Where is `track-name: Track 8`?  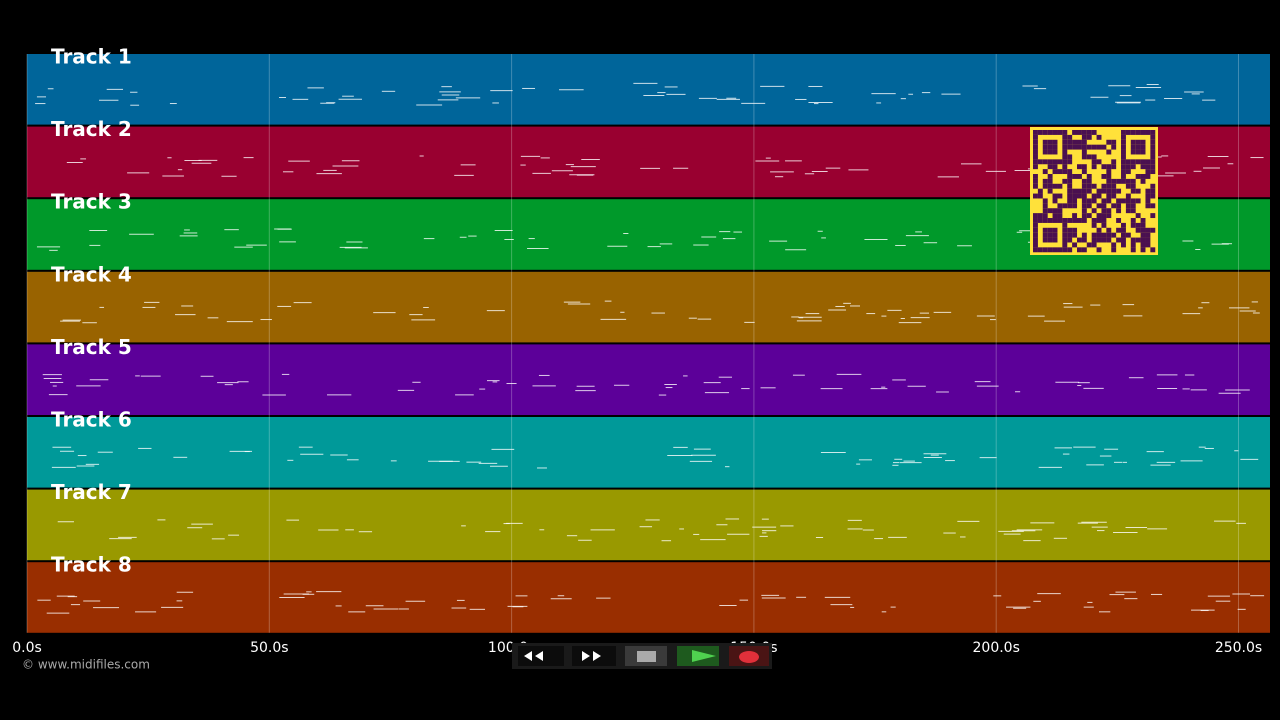 track-name: Track 8 is located at coordinates (91, 565).